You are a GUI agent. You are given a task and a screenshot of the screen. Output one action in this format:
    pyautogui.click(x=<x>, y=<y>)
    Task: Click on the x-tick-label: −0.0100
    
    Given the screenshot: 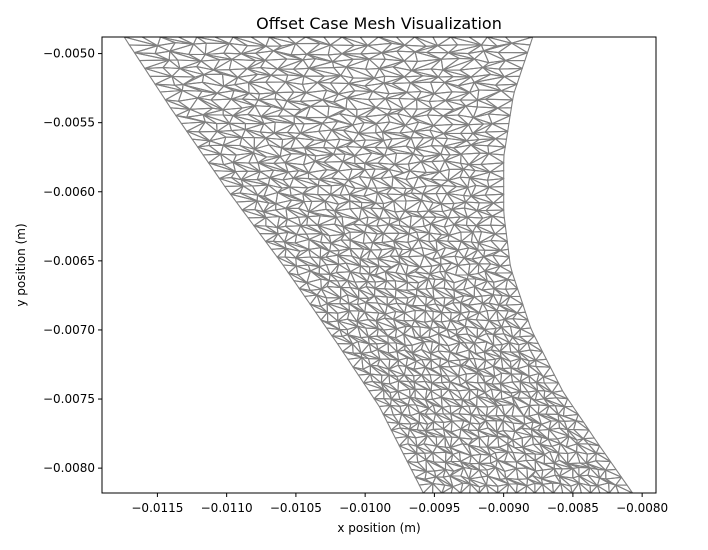 What is the action you would take?
    pyautogui.click(x=365, y=508)
    